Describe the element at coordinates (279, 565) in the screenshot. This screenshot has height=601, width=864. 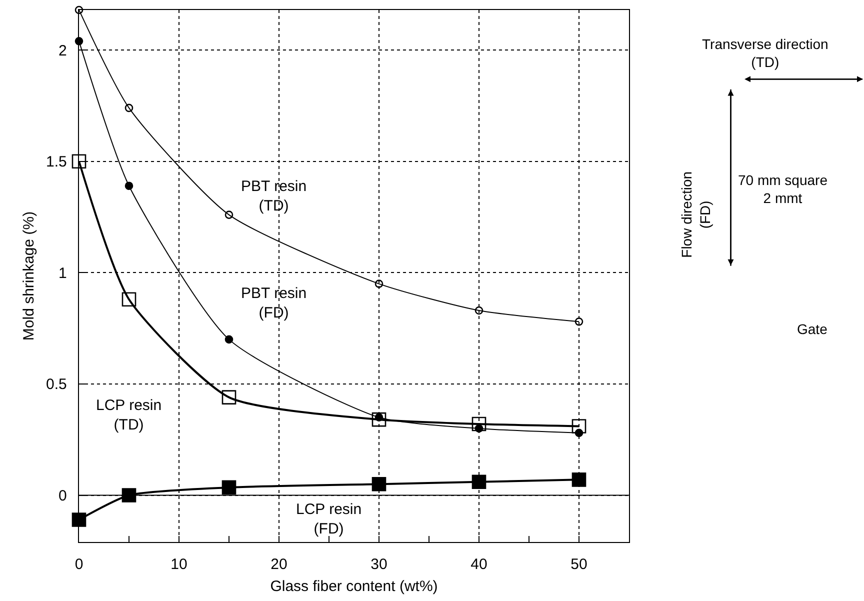
I see `x-tick-label: 20` at that location.